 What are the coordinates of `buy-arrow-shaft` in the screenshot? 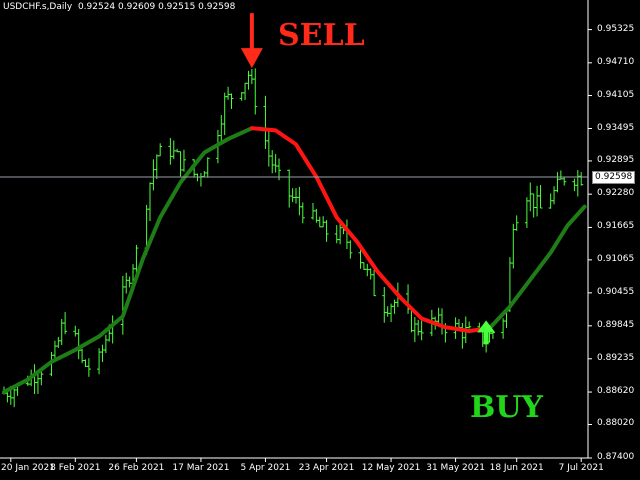 It's located at (486, 337).